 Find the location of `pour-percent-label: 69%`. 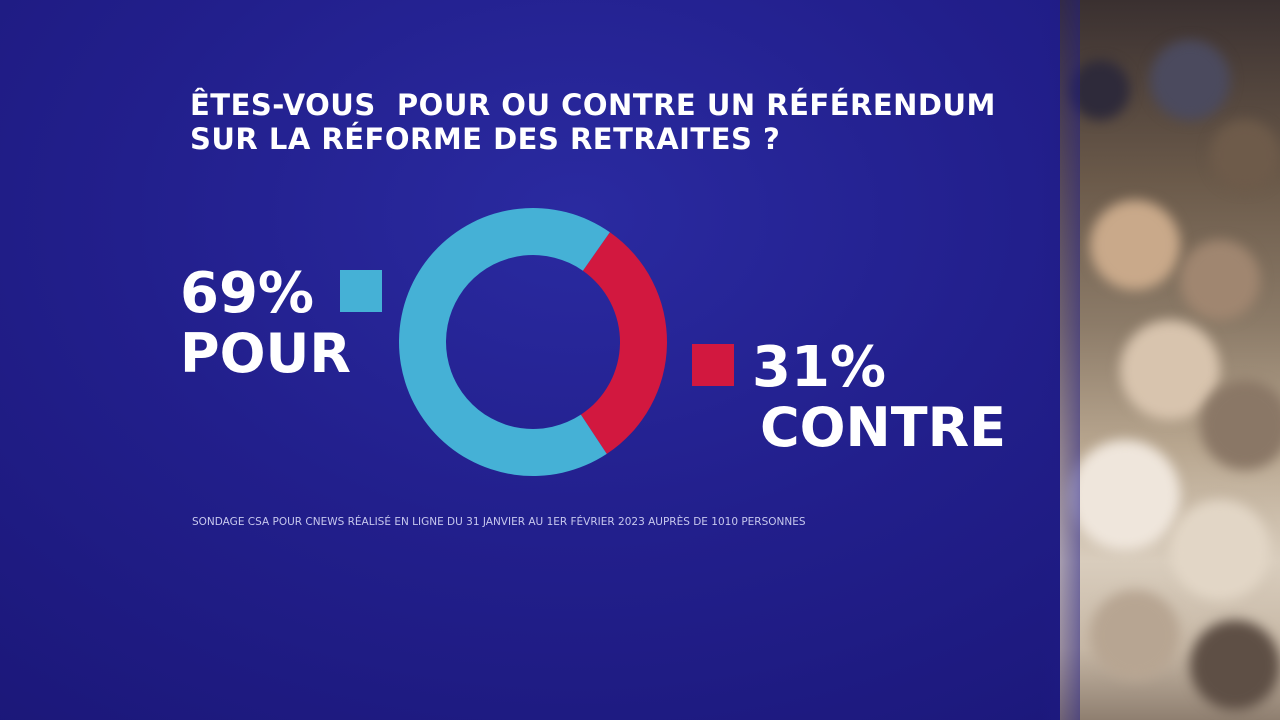

pour-percent-label: 69% is located at coordinates (247, 293).